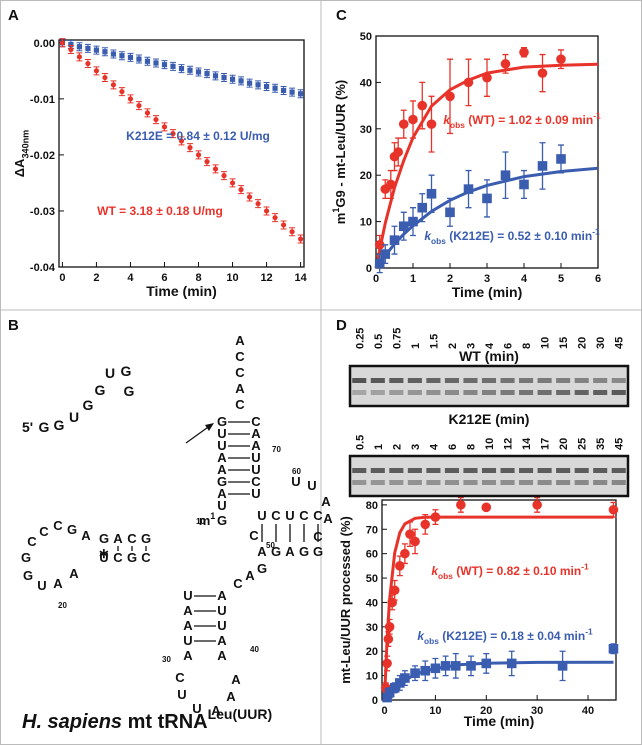  I want to click on text-part: ΔA, so click(19, 167).